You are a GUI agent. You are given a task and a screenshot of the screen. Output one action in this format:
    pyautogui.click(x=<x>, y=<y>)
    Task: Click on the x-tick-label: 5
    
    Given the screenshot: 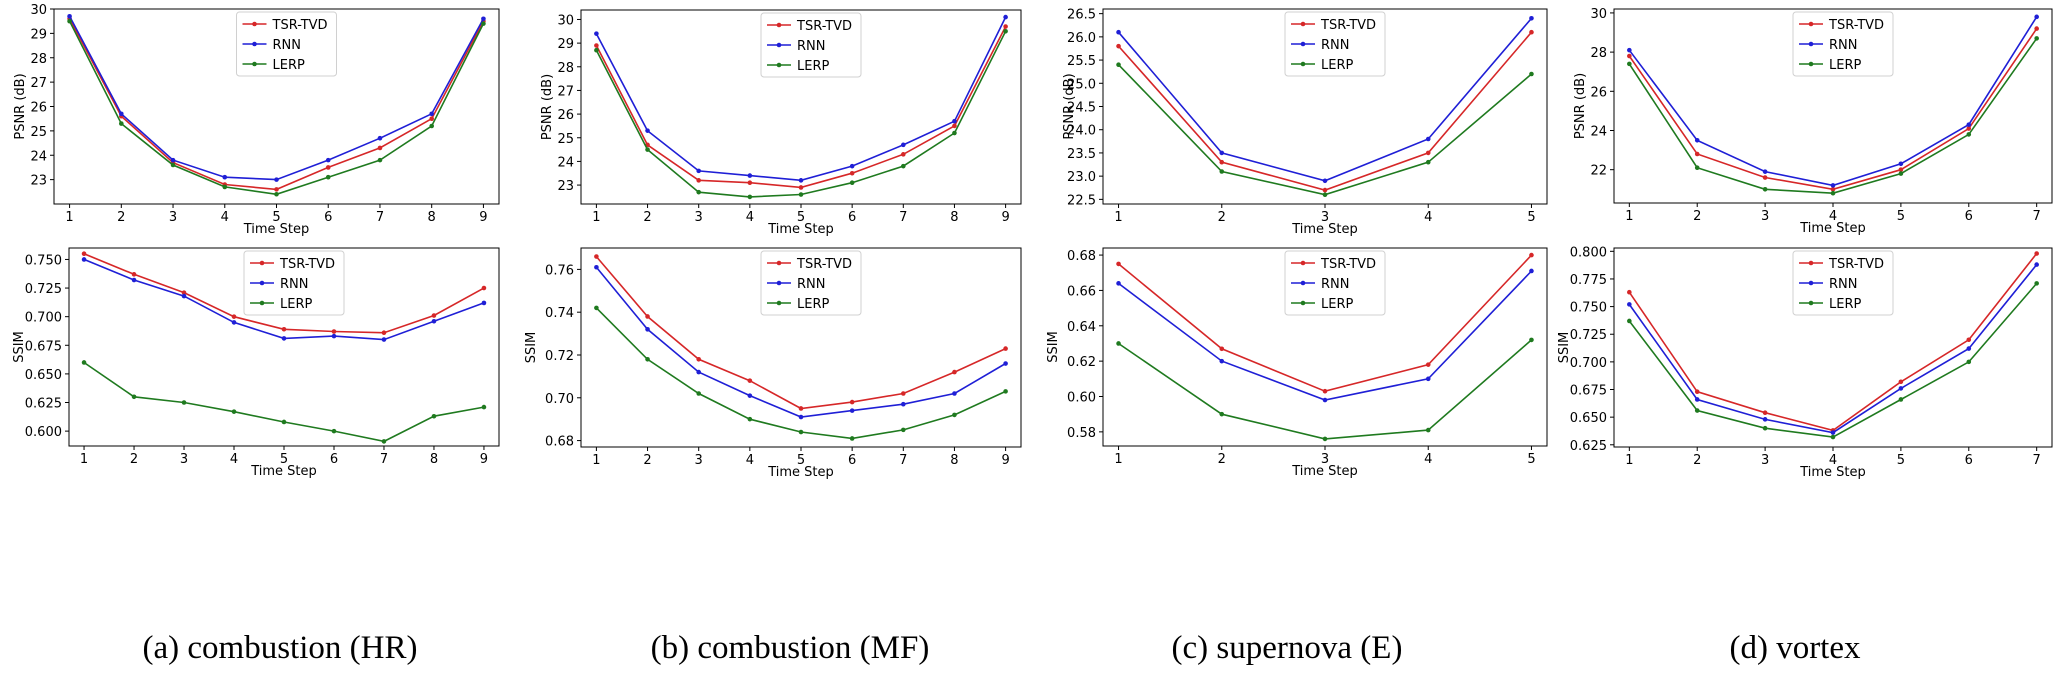 What is the action you would take?
    pyautogui.click(x=284, y=459)
    